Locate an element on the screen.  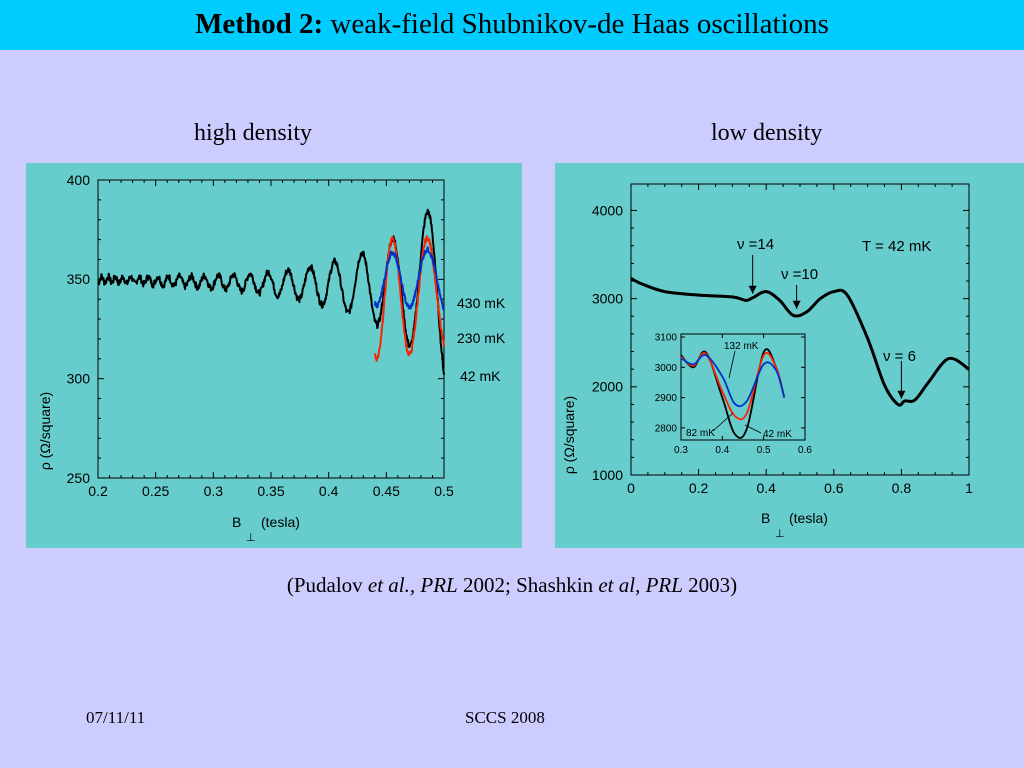
inset-y-tick-label: 2900 is located at coordinates (666, 398).